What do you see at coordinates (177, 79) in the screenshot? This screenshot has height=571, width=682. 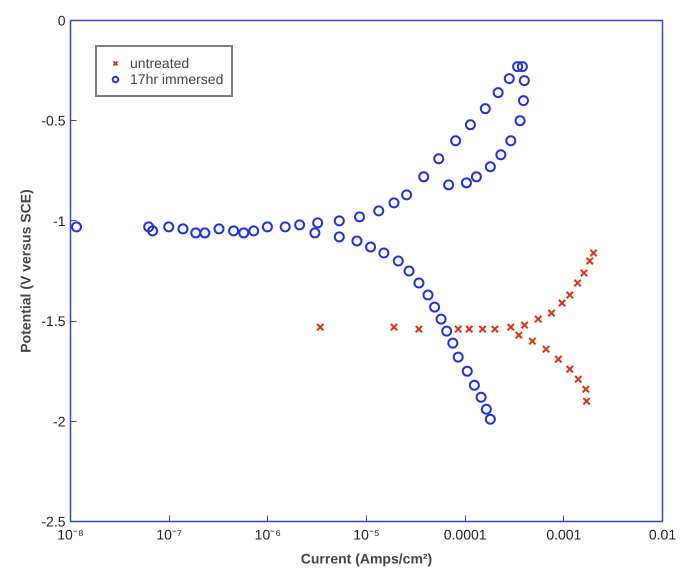 I see `legend-label: 17hr immersed` at bounding box center [177, 79].